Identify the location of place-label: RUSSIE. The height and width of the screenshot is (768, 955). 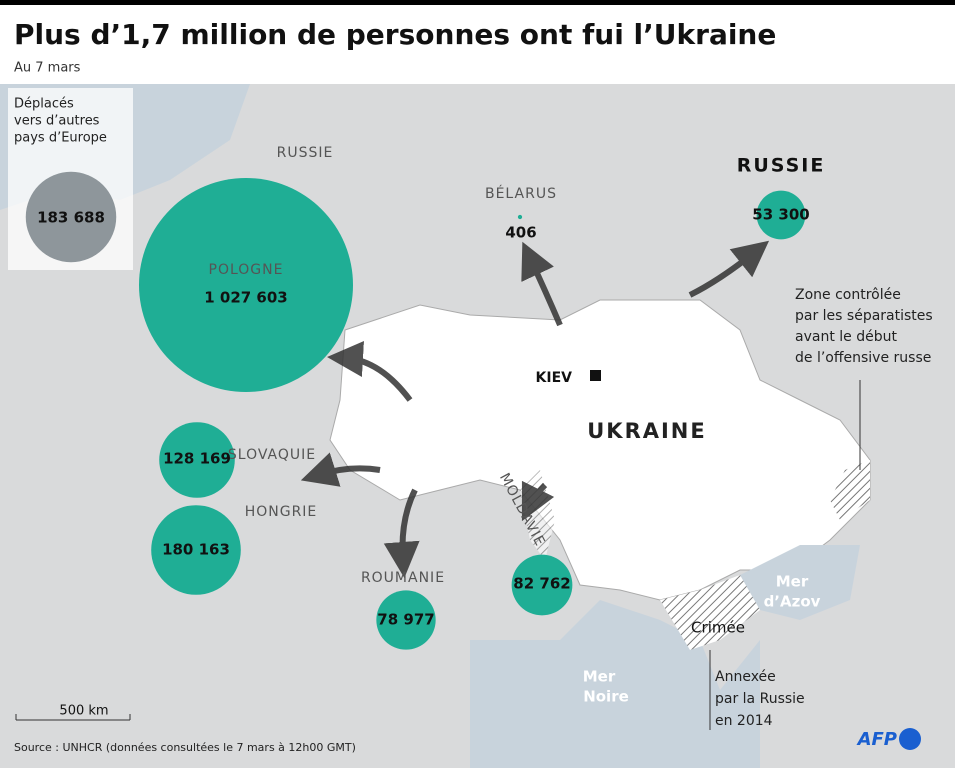
(305, 153).